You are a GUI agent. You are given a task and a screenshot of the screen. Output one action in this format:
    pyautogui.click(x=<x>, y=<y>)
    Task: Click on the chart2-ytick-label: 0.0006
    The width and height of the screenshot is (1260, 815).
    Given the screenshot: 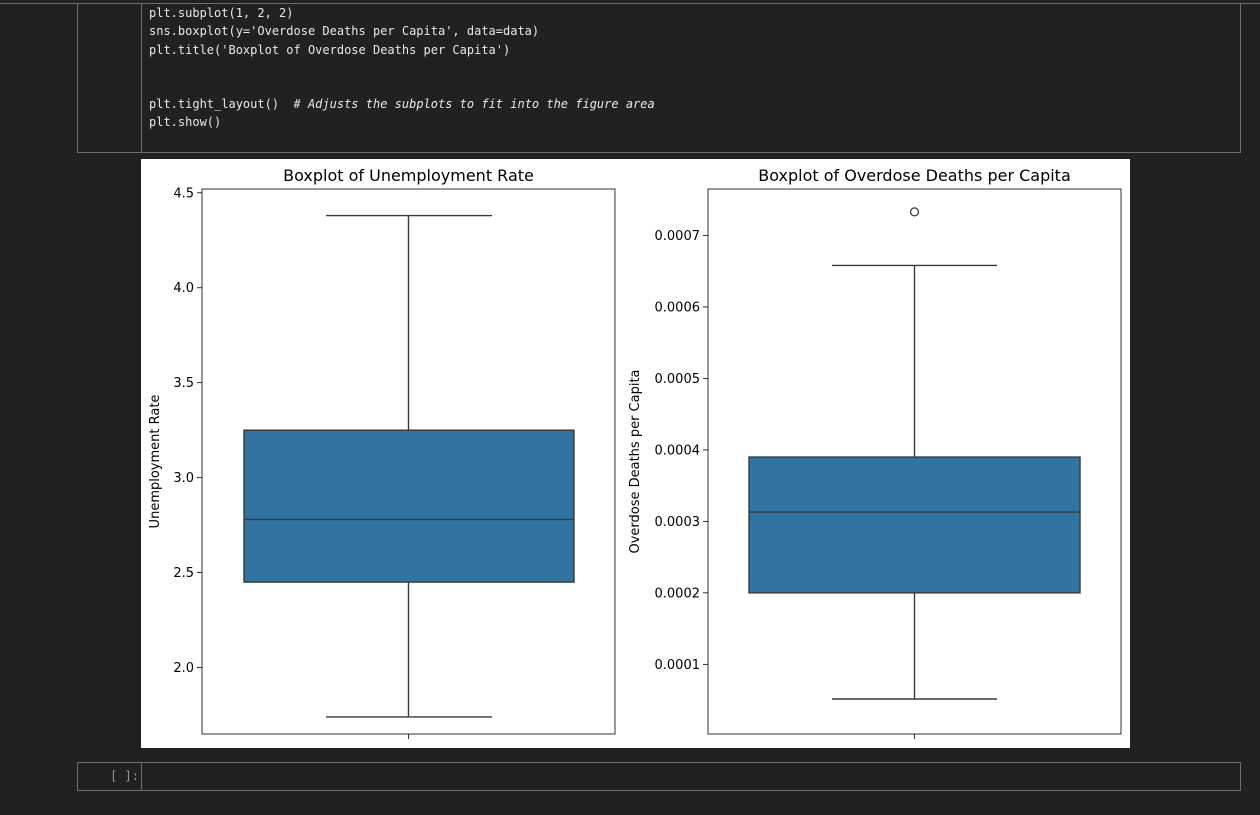 What is the action you would take?
    pyautogui.click(x=678, y=307)
    